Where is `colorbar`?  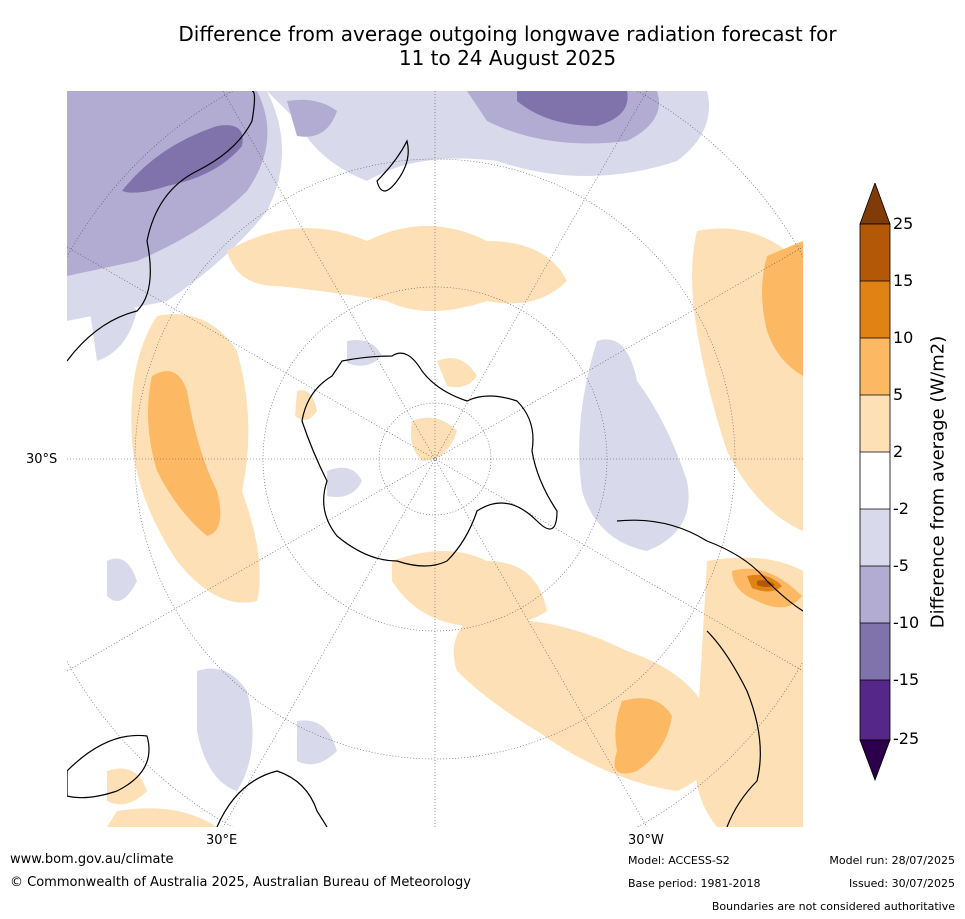 colorbar is located at coordinates (875, 481).